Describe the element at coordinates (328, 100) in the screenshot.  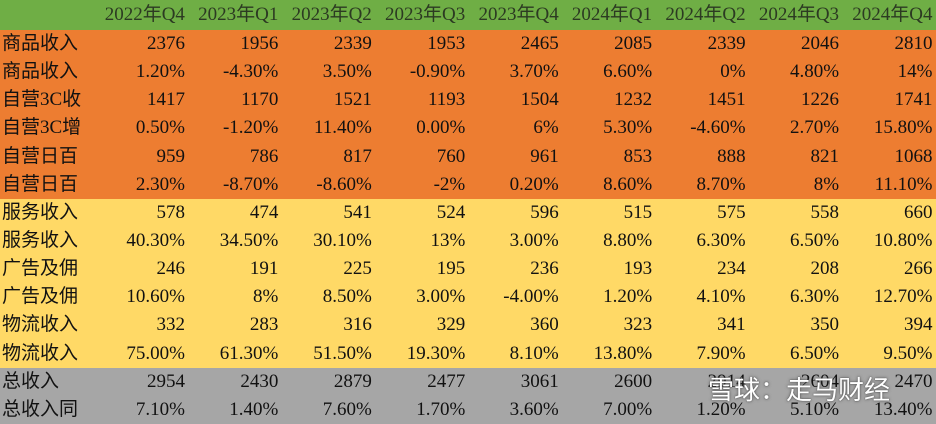
I see `cell-value: 1521` at that location.